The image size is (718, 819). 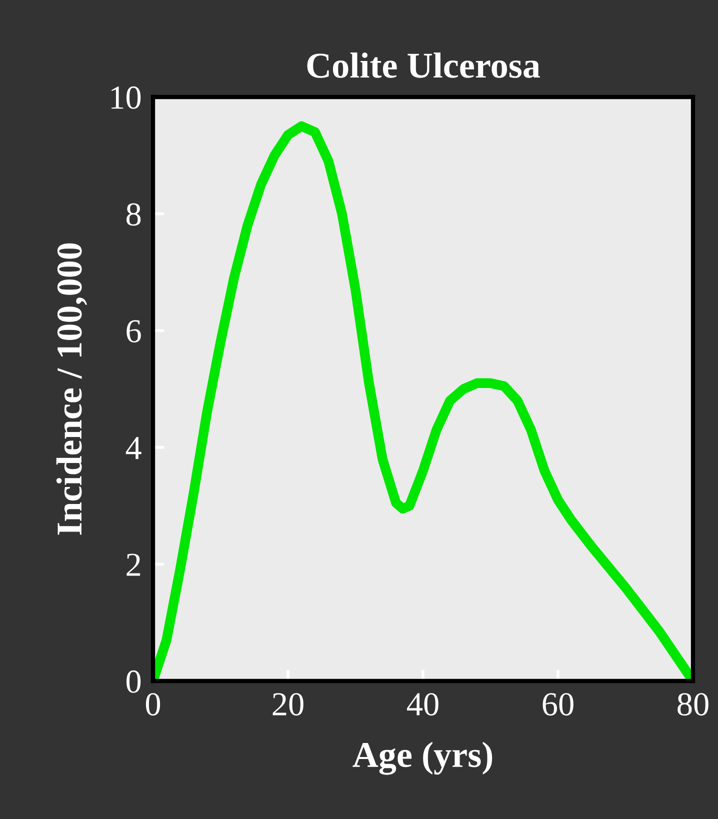 What do you see at coordinates (133, 681) in the screenshot?
I see `y-tick-label: 0` at bounding box center [133, 681].